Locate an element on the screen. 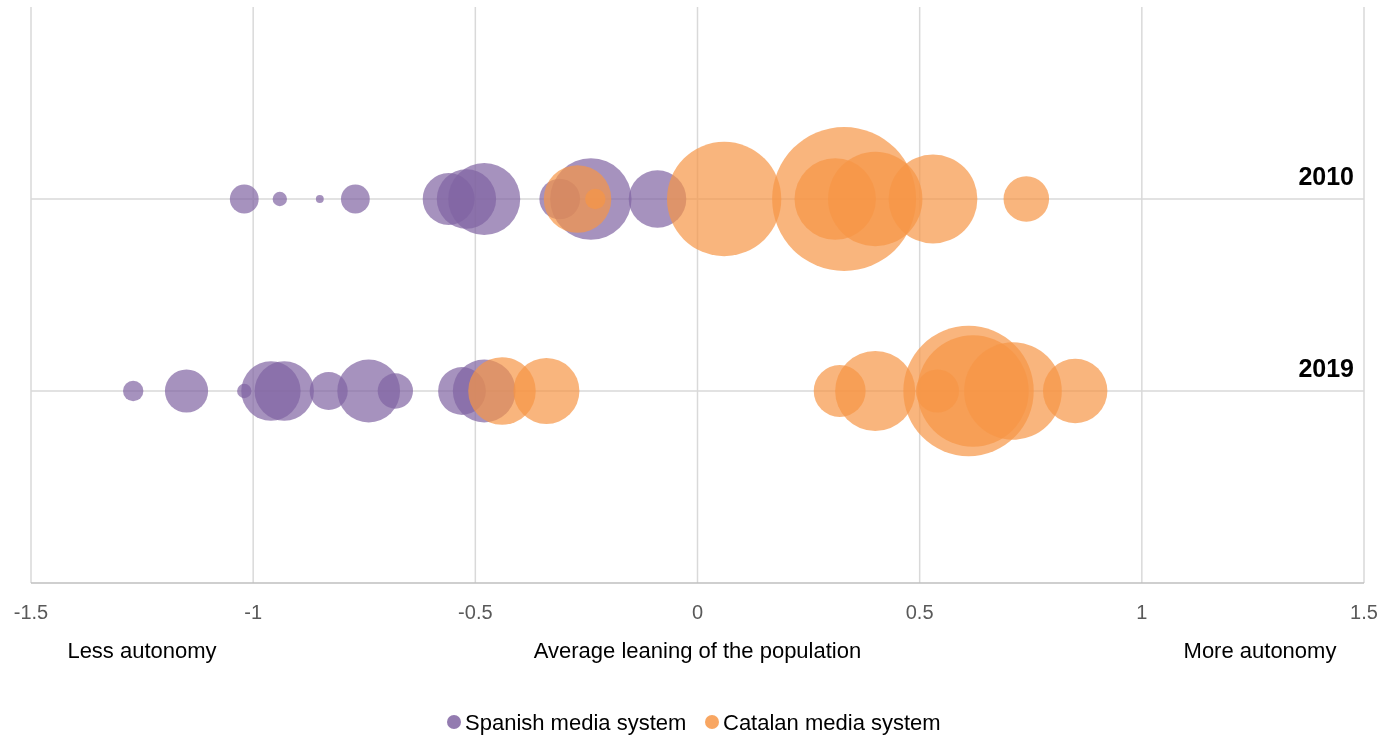 The height and width of the screenshot is (740, 1400). x-tick-label: 1.5 is located at coordinates (1364, 612).